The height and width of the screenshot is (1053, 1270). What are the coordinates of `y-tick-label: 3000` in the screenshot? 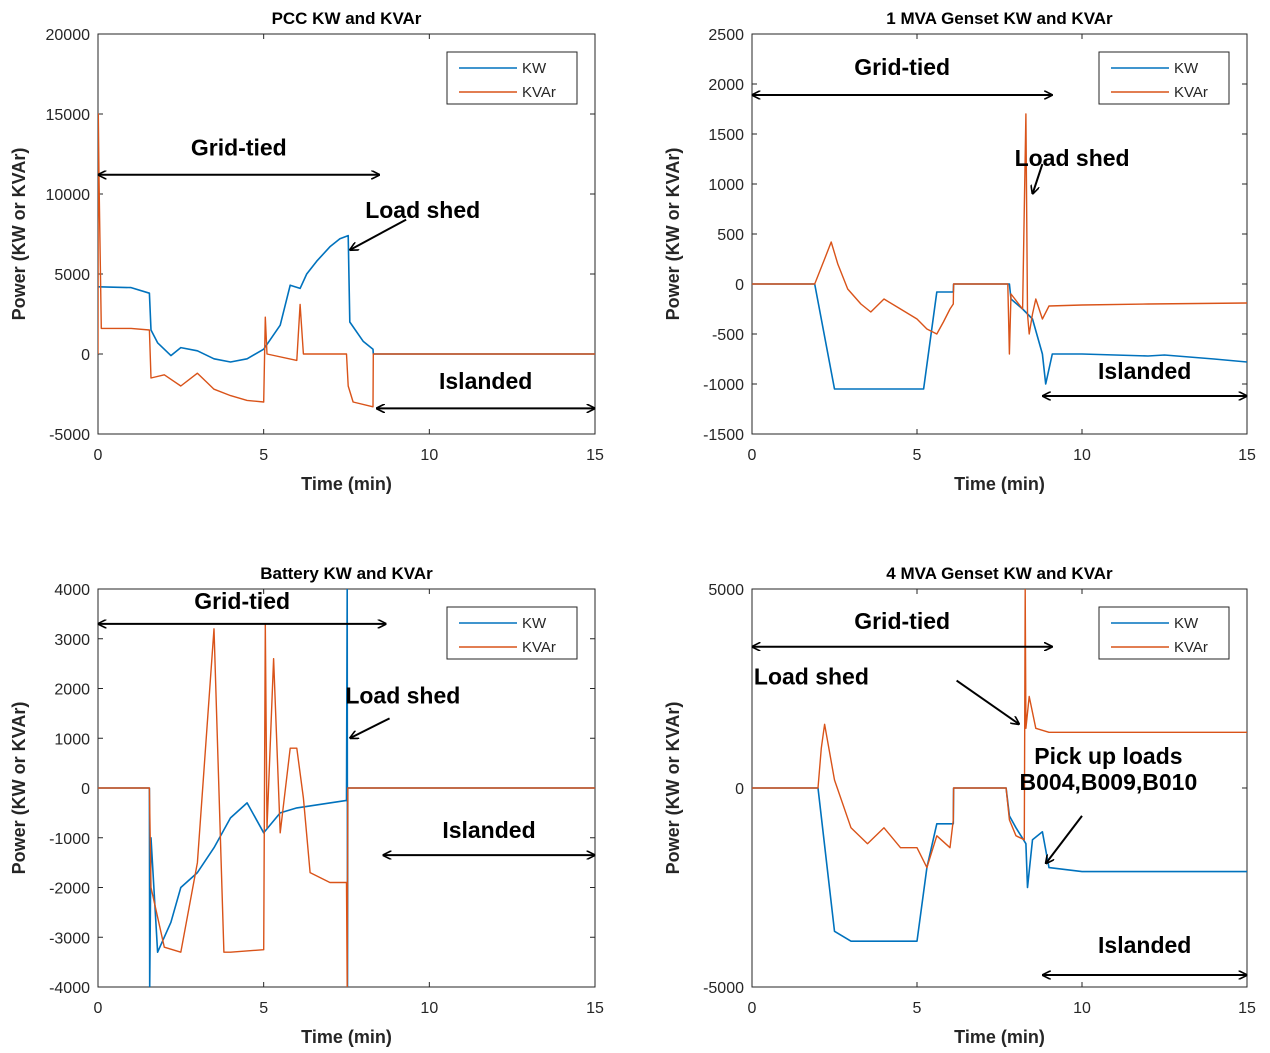 It's located at (72, 640).